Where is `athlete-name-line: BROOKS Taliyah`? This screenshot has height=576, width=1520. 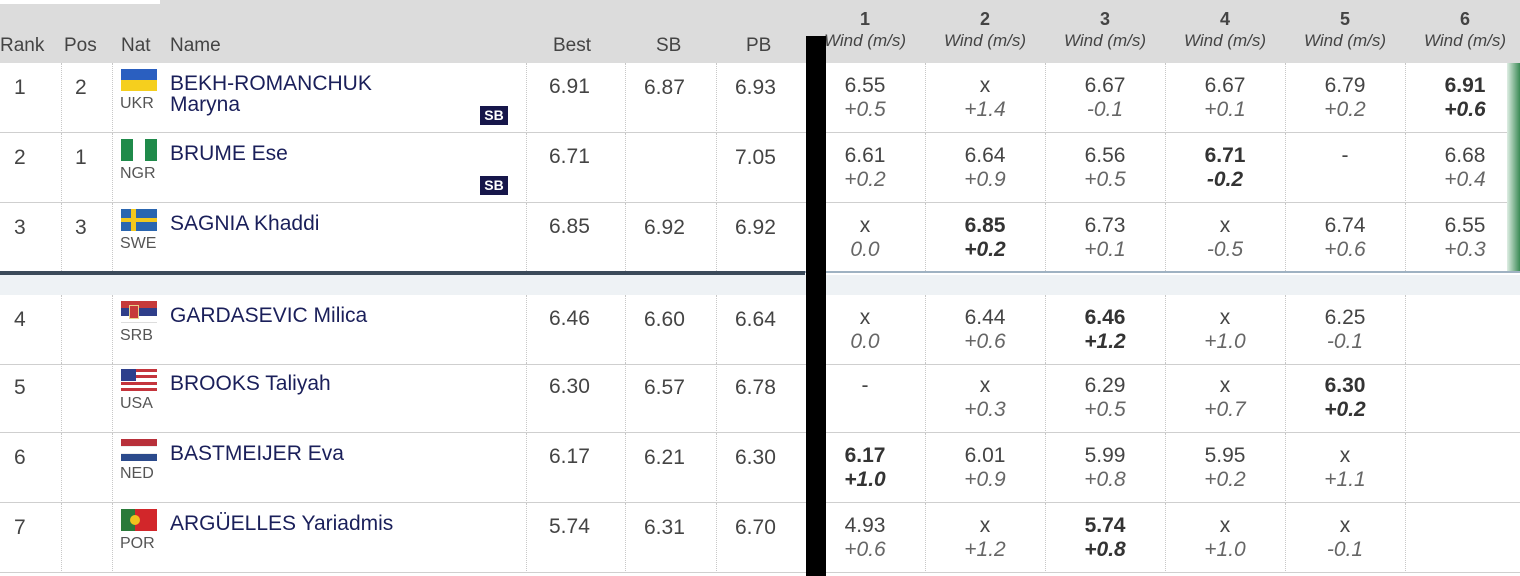
athlete-name-line: BROOKS Taliyah is located at coordinates (250, 383).